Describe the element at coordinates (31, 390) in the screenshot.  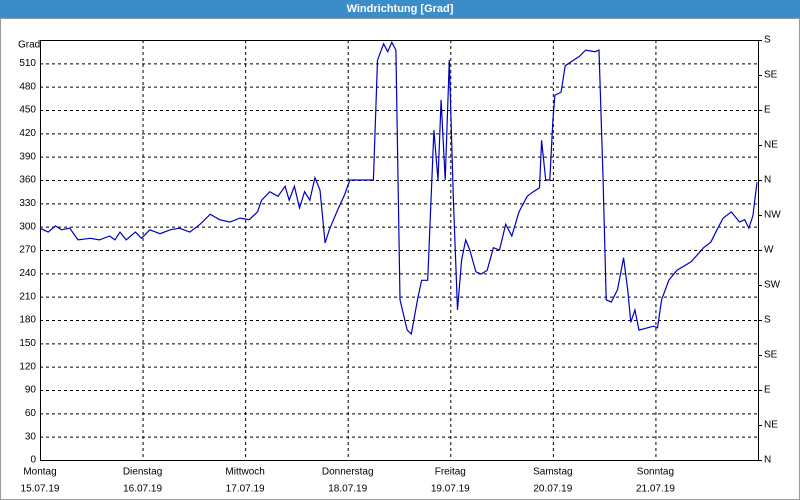
I see `y-tick-label: 90` at that location.